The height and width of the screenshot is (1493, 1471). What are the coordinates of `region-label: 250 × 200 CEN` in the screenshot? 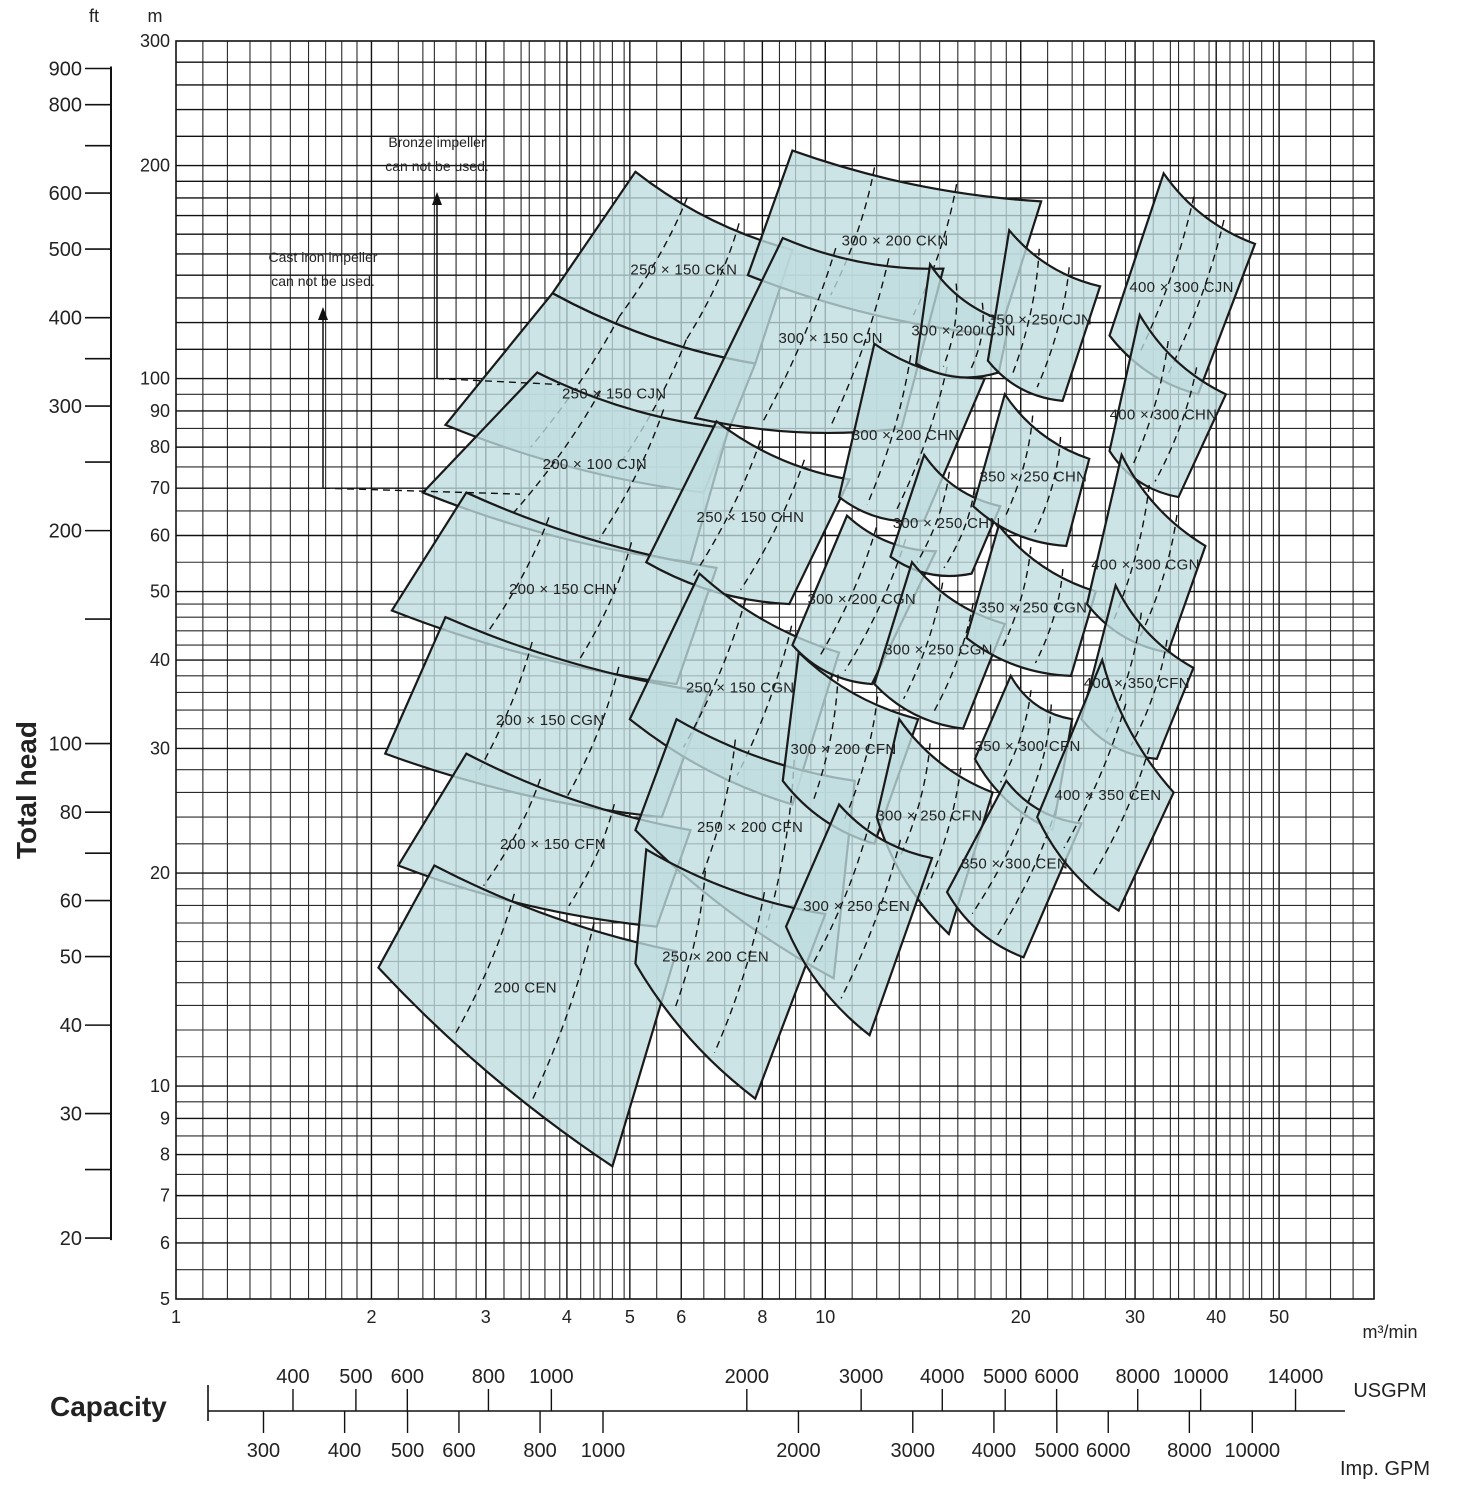 It's located at (715, 956).